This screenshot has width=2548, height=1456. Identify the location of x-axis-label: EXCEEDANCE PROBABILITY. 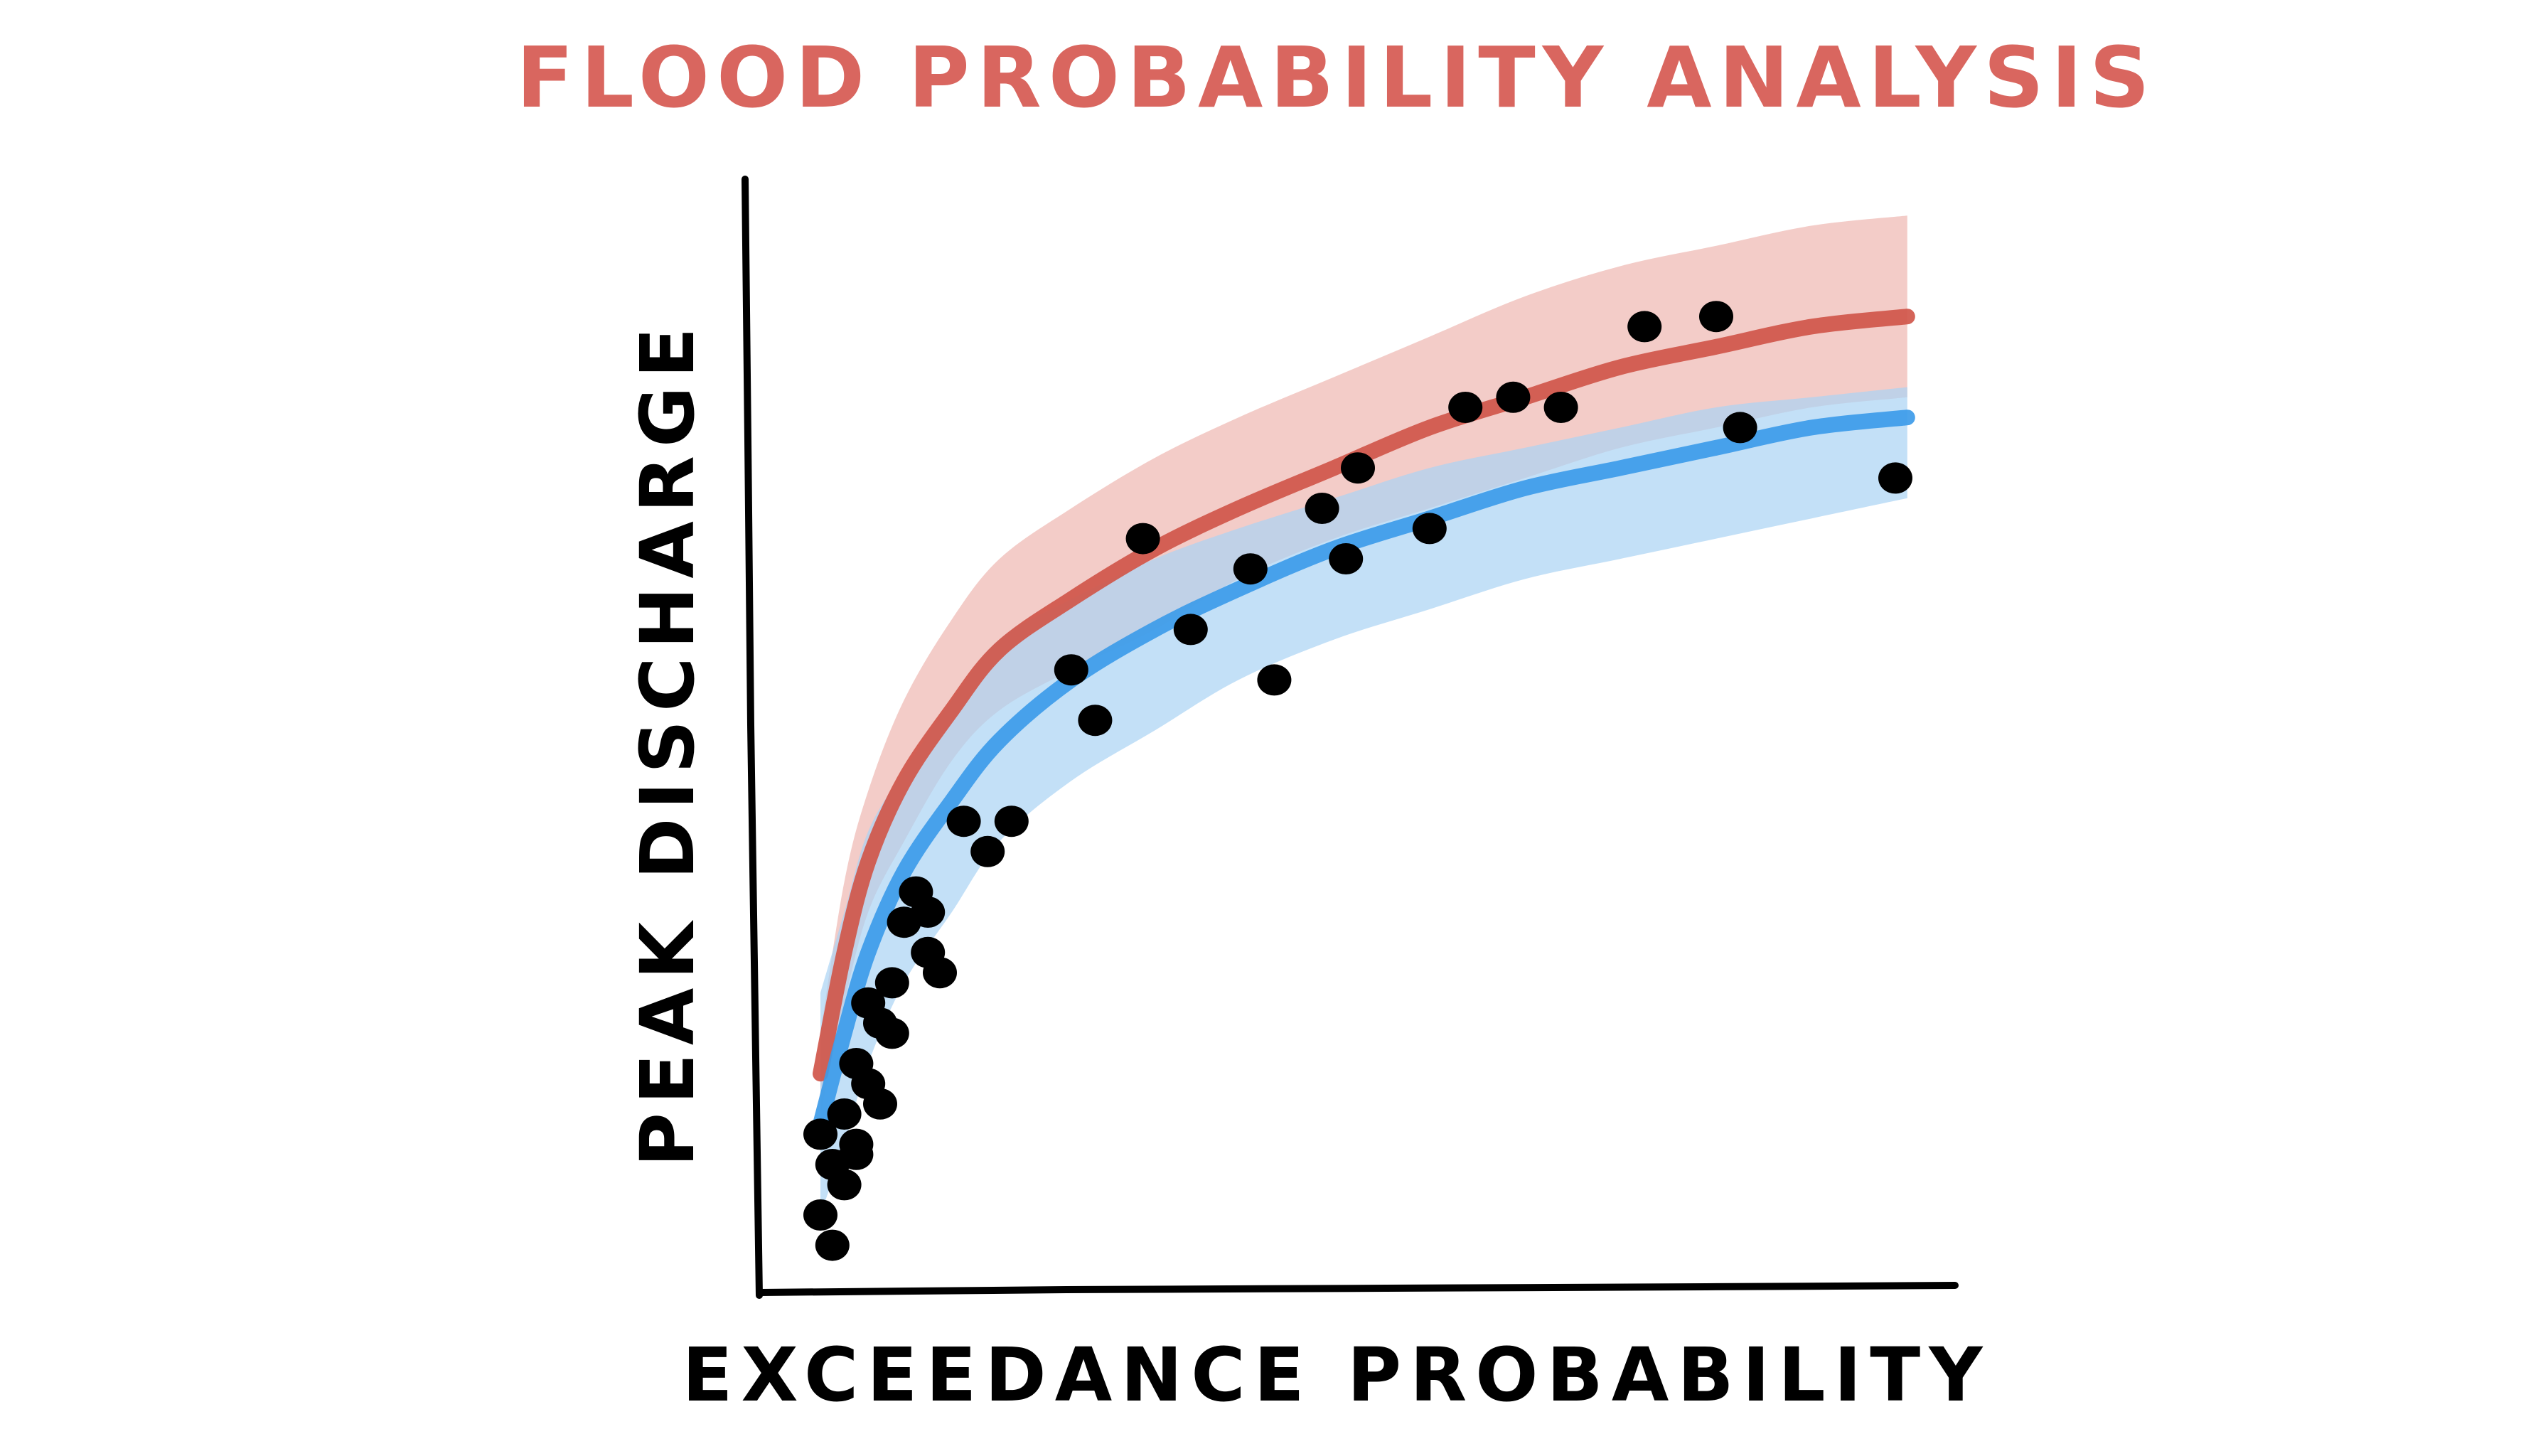
(1336, 1375).